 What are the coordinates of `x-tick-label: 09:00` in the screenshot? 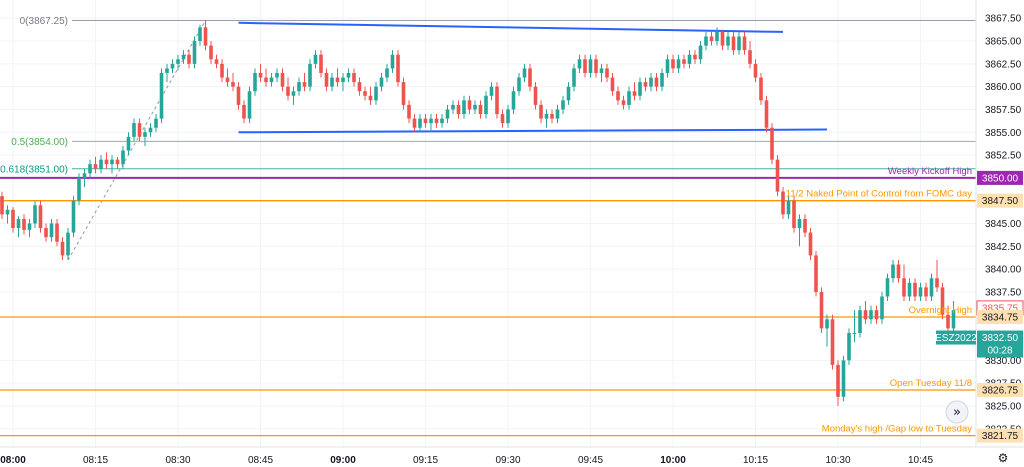 It's located at (343, 460).